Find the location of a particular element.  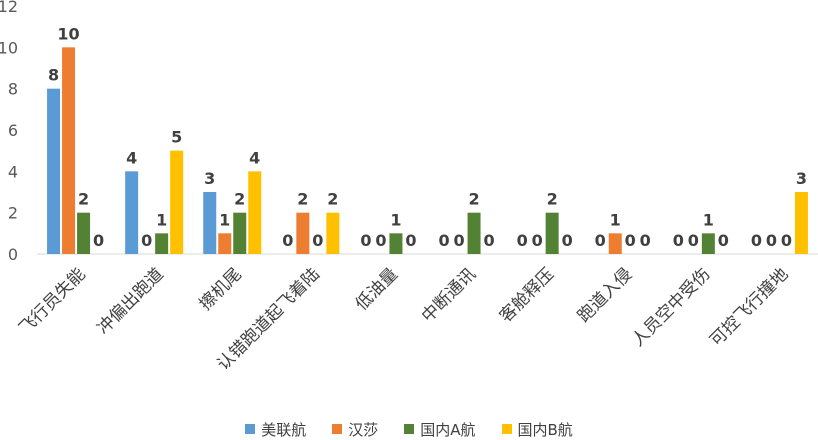

y-tick-label: 2 is located at coordinates (13, 213).